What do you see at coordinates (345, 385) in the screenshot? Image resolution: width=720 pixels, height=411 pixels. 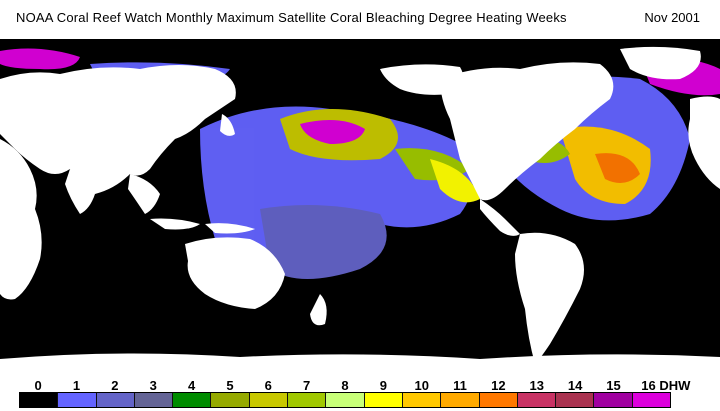 I see `legend-label: 8` at bounding box center [345, 385].